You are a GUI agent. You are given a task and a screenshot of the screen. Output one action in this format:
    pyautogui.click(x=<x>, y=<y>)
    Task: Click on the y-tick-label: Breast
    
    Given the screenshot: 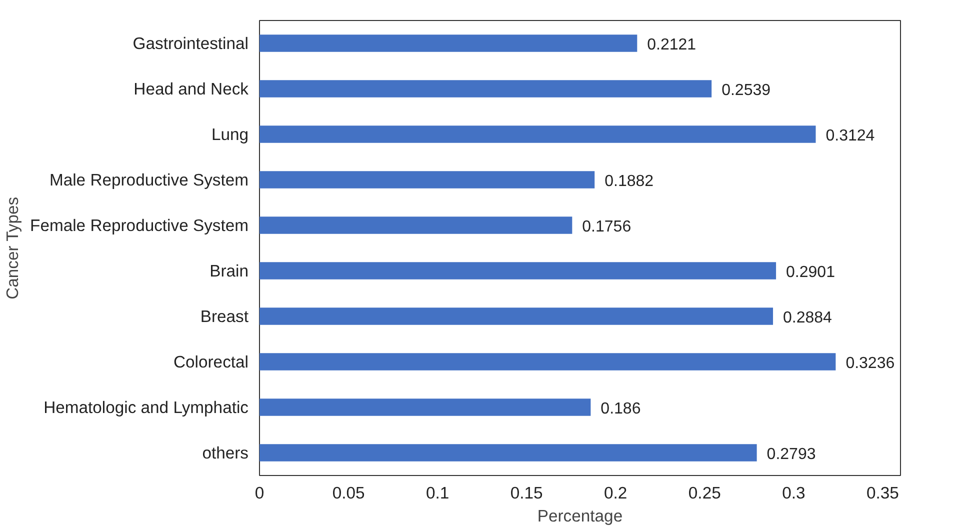 What is the action you would take?
    pyautogui.click(x=224, y=316)
    